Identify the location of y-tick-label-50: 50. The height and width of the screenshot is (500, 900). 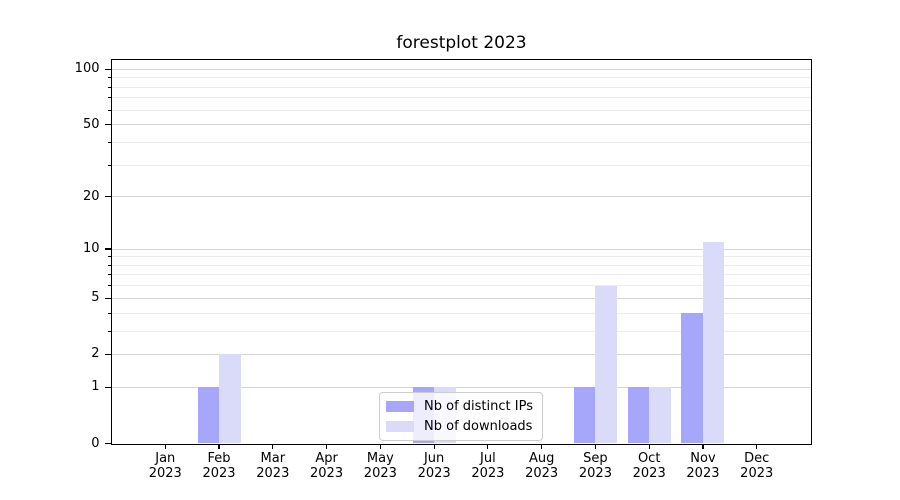
(91, 124).